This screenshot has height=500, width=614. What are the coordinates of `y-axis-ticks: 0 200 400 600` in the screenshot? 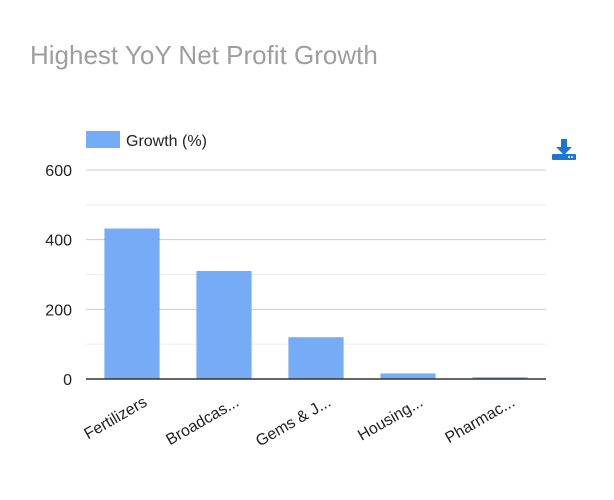 It's located at (58, 276).